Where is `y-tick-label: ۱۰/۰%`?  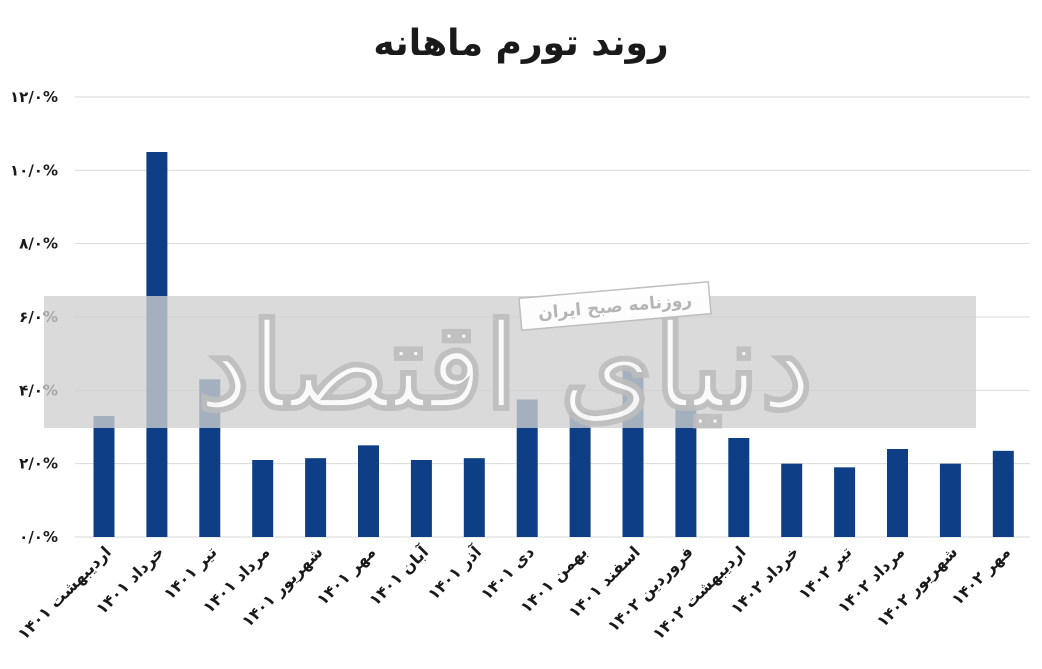 y-tick-label: ۱۰/۰% is located at coordinates (34, 170).